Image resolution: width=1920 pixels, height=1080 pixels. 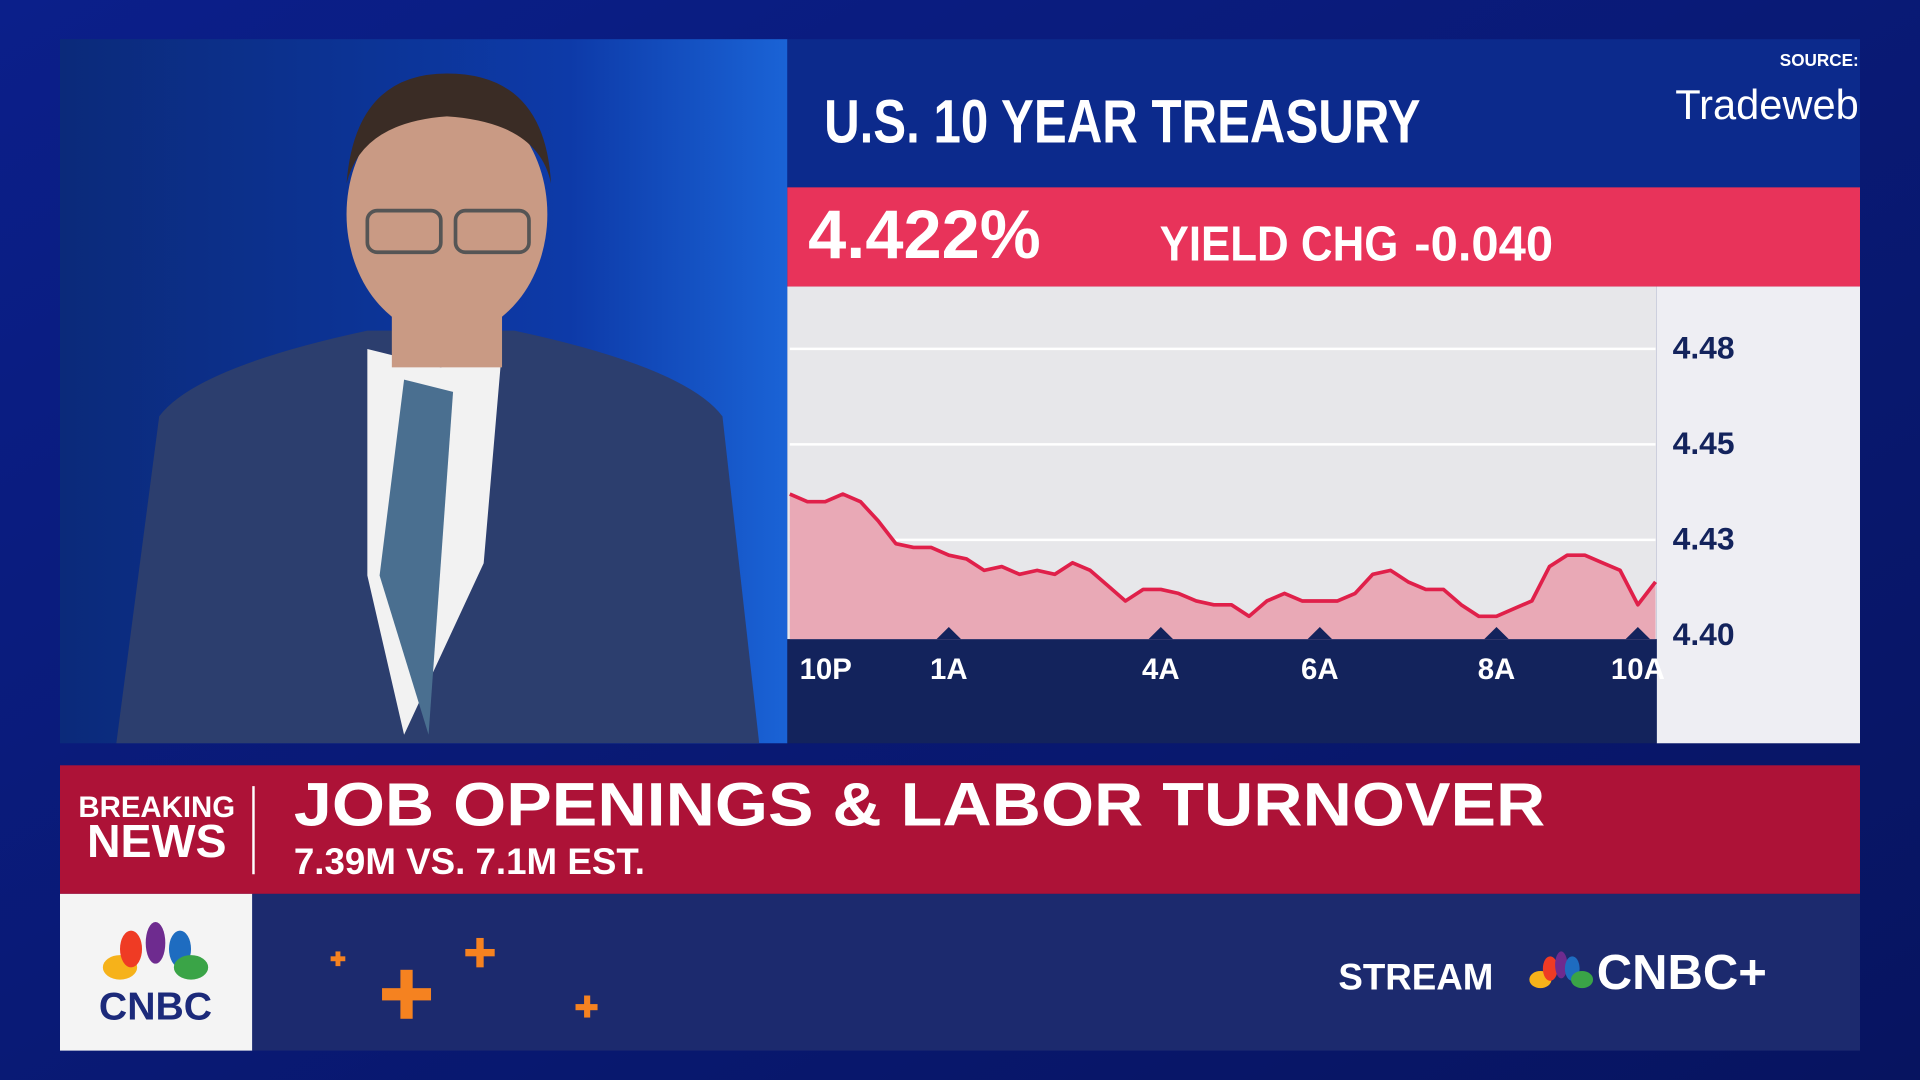 What do you see at coordinates (1222, 691) in the screenshot?
I see `x-axis-strip` at bounding box center [1222, 691].